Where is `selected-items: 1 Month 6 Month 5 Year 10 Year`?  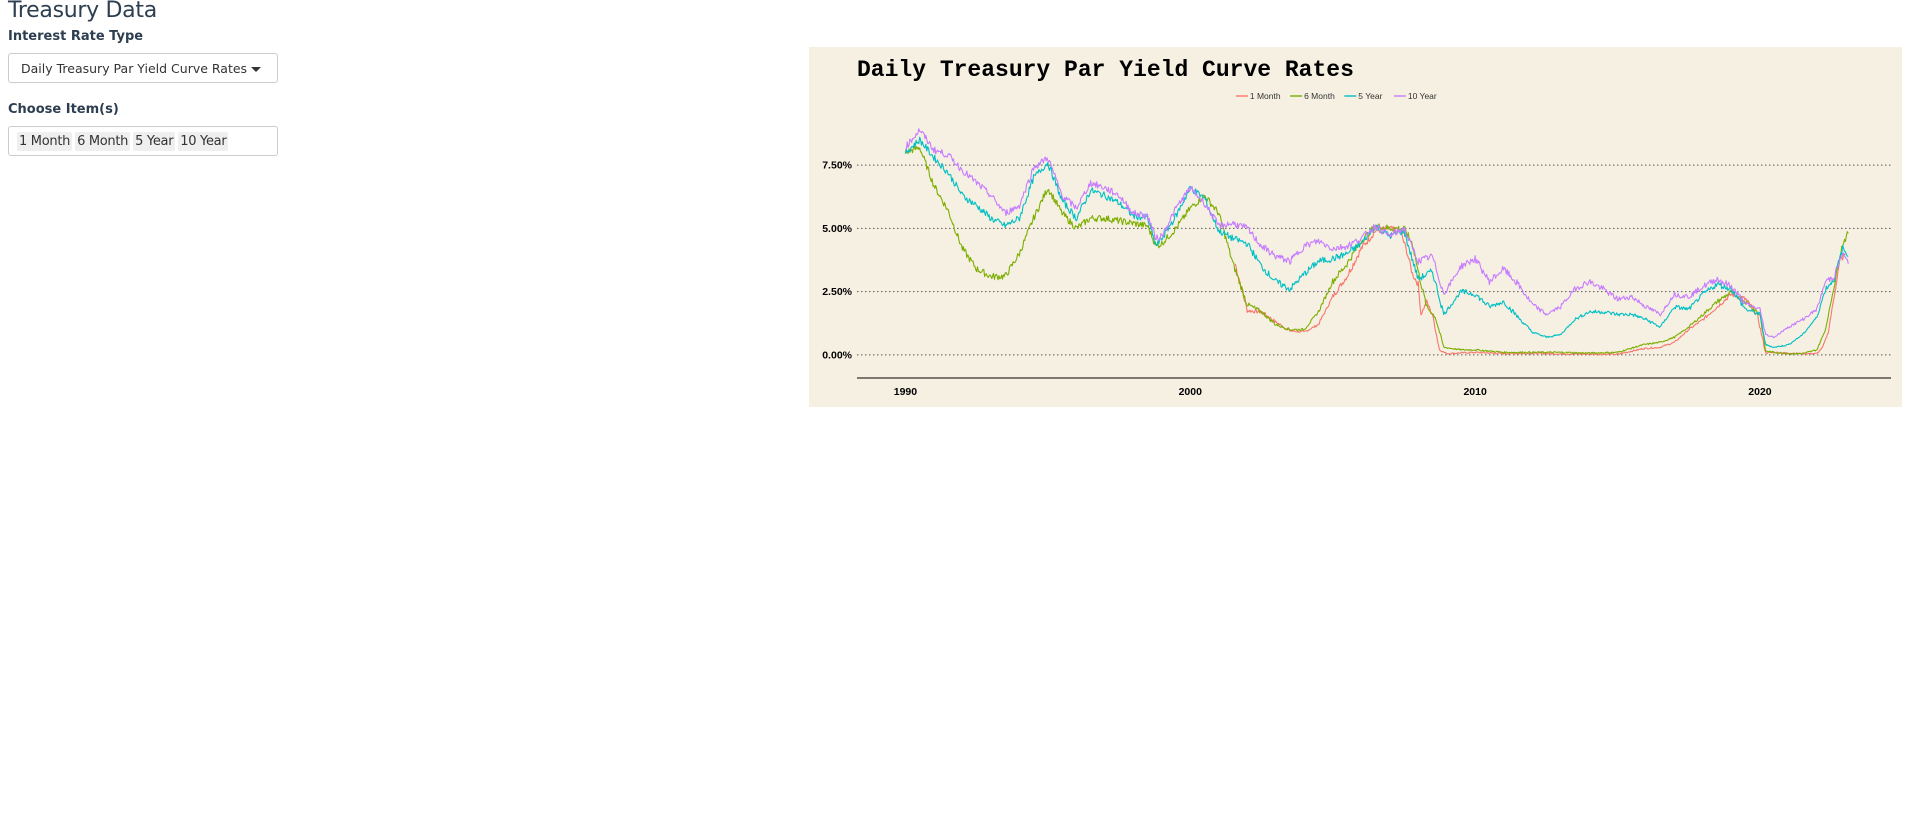 selected-items: 1 Month 6 Month 5 Year 10 Year is located at coordinates (123, 141).